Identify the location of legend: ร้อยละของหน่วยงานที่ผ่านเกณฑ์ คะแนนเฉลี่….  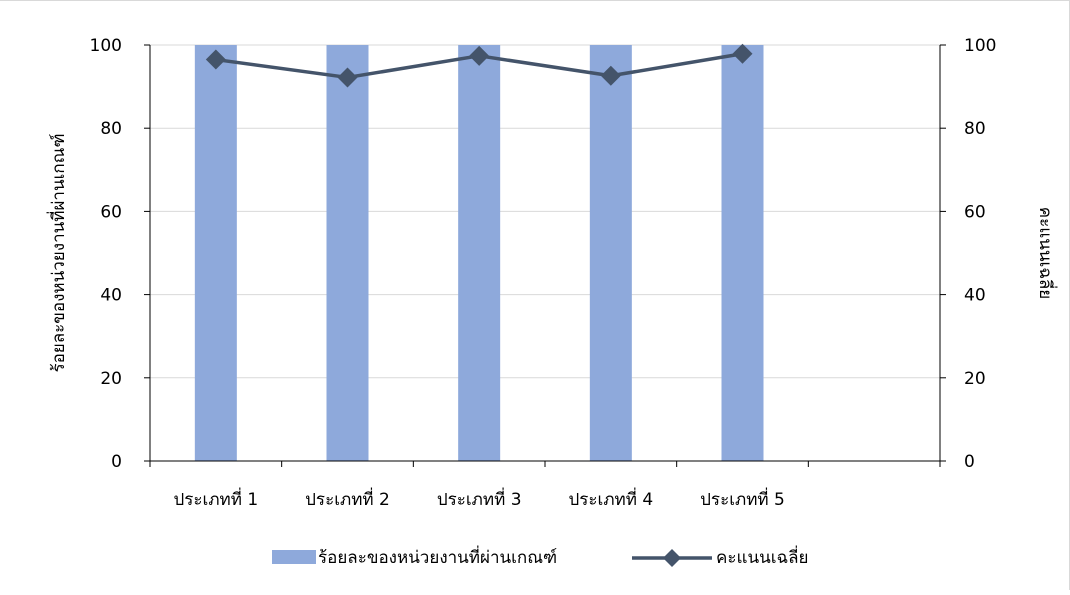
(540, 556).